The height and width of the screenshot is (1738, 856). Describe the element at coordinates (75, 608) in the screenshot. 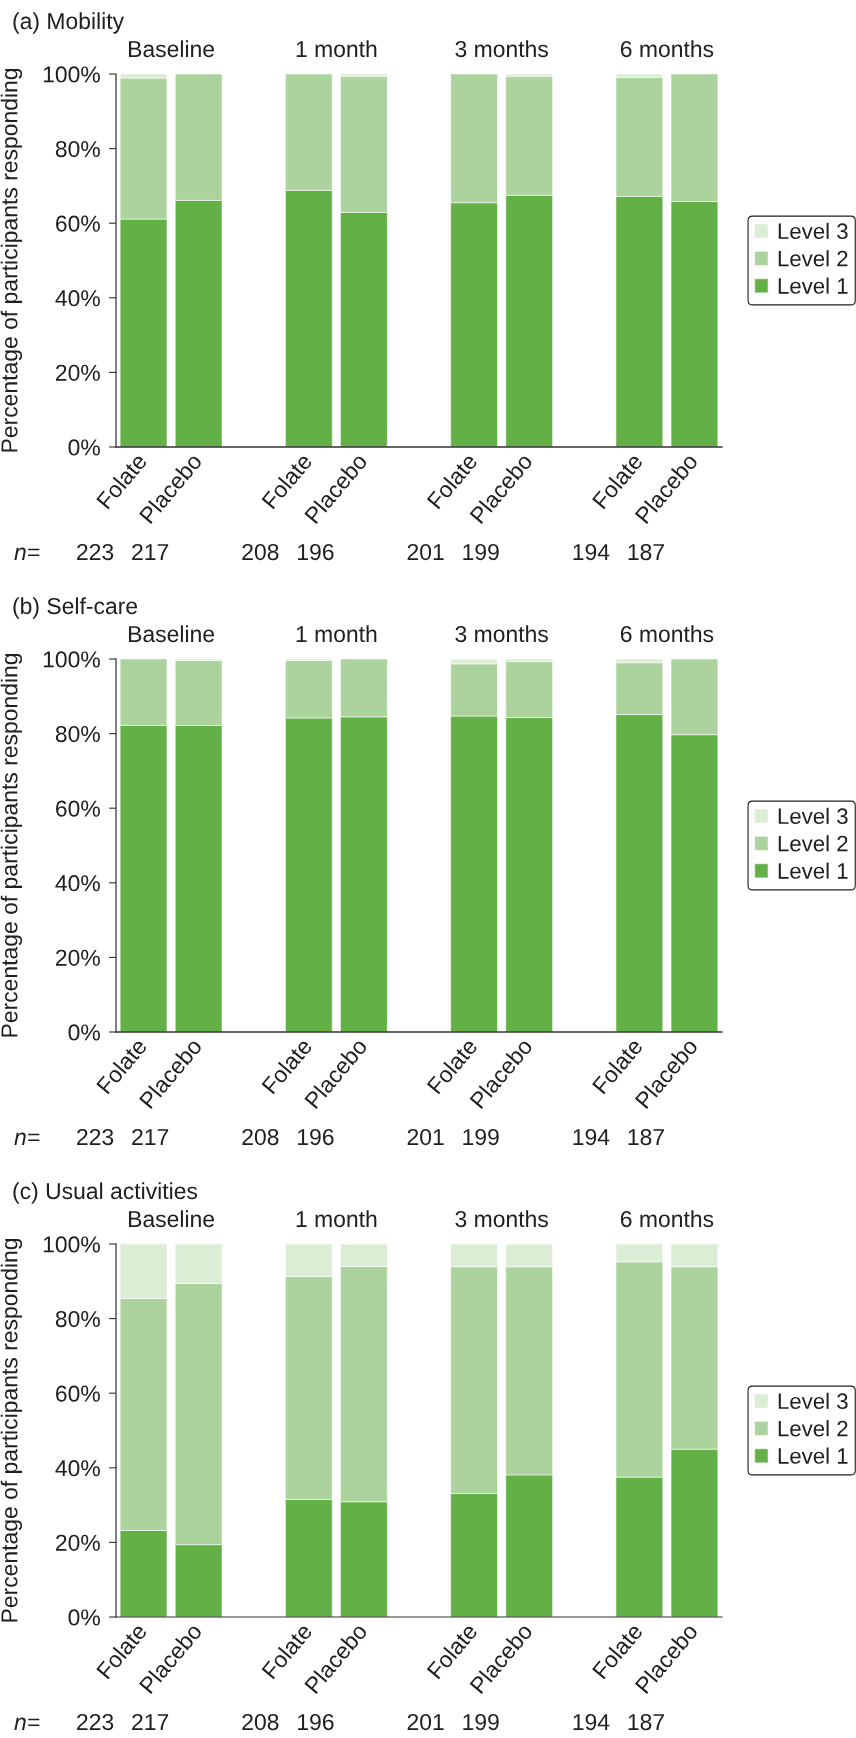

I see `chart-title: (b) Self-care` at that location.